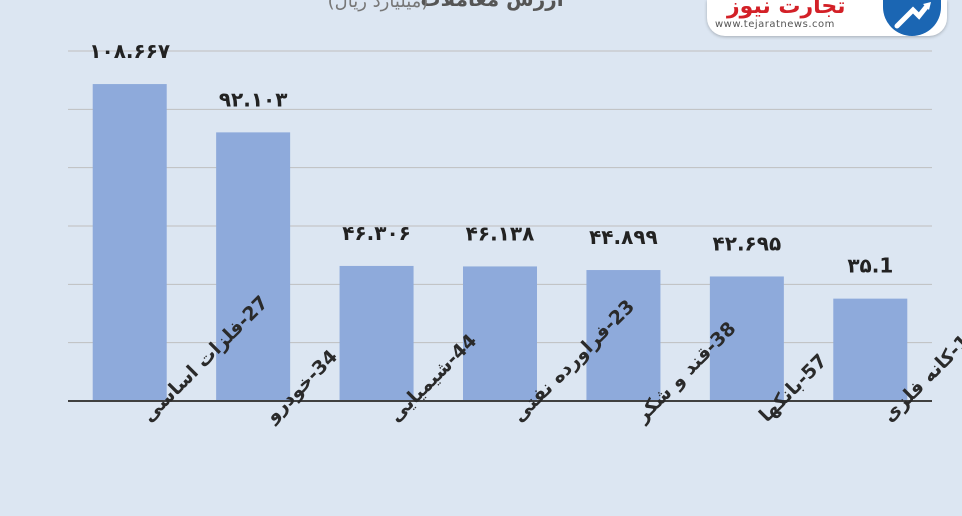  I want to click on tejarat-news-logo: تجارت نیوز www.tejaratnews.com, so click(827, 18).